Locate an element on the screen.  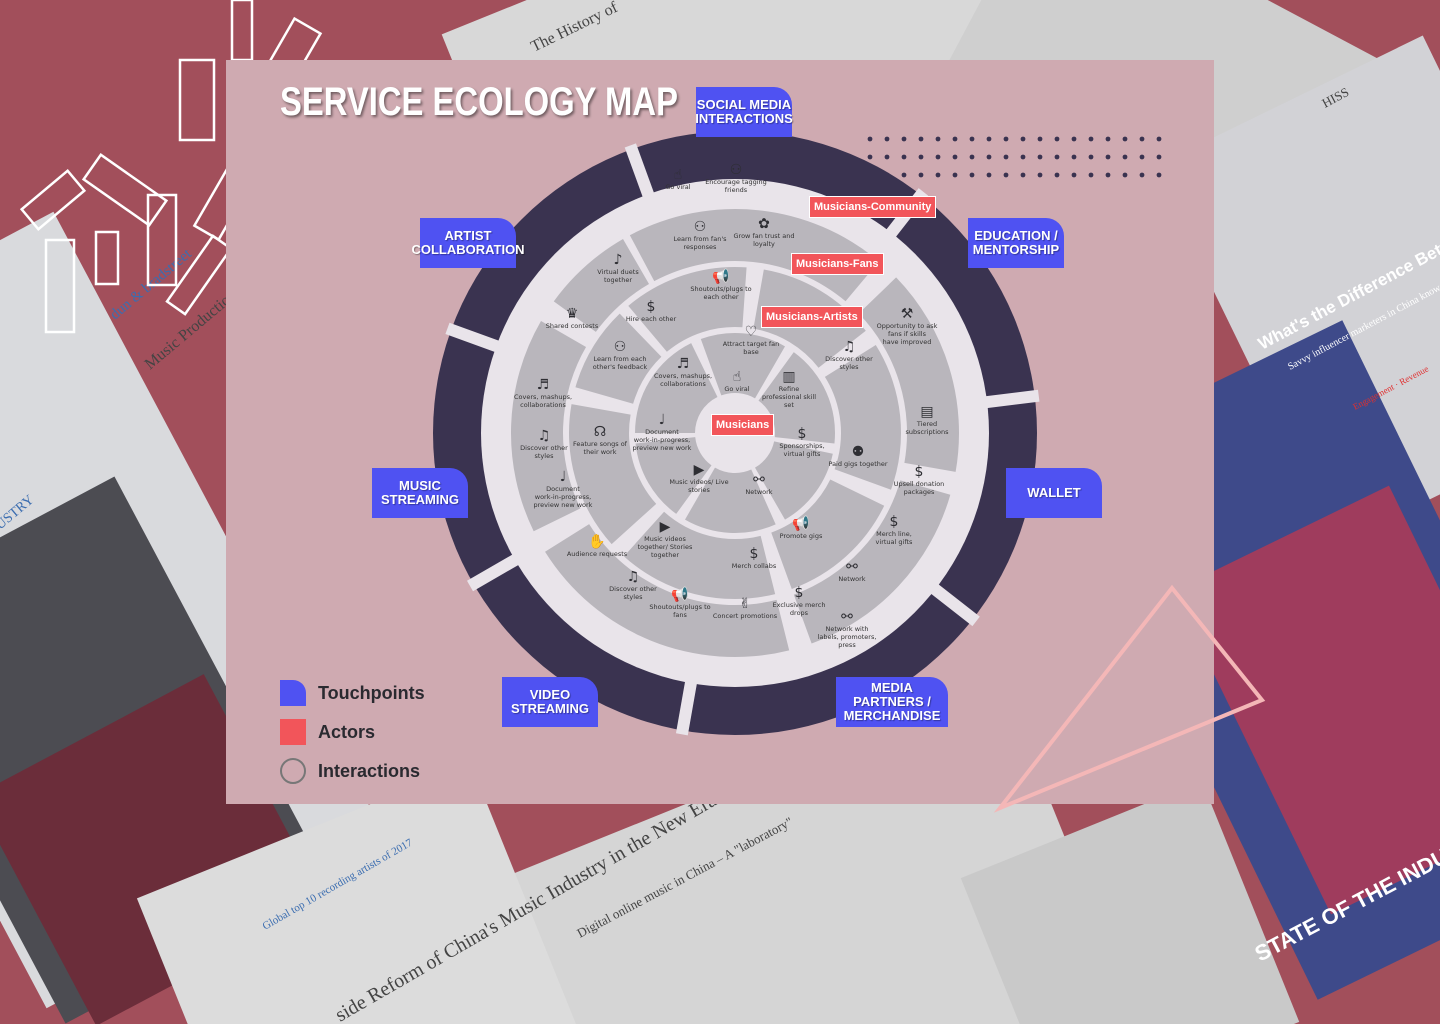
collab-icon: ♬ is located at coordinates (543, 385).